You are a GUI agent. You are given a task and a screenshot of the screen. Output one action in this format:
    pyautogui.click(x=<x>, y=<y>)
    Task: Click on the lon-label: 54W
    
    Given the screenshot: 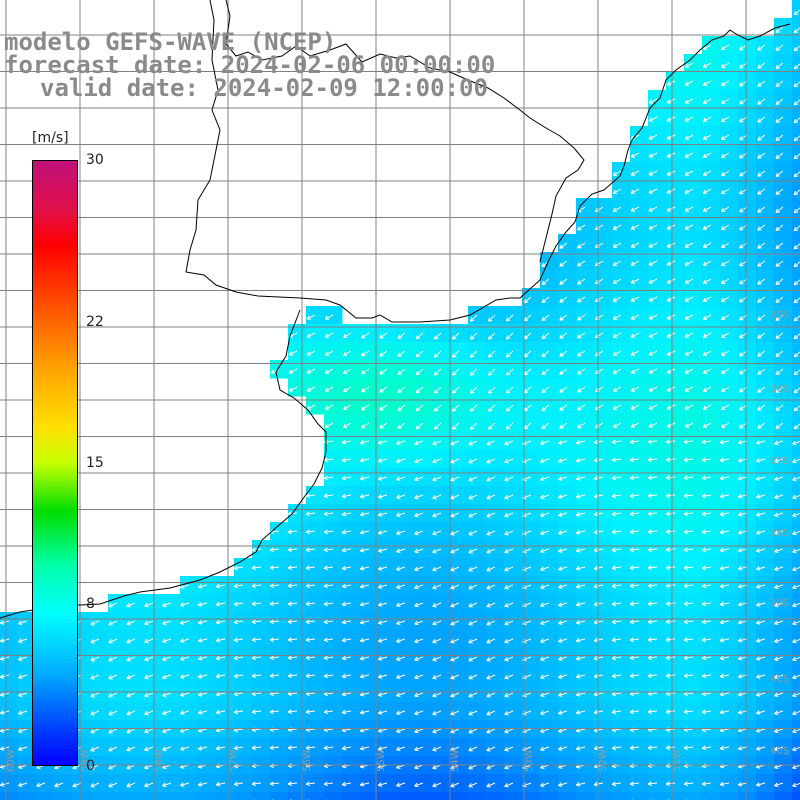 What is the action you would take?
    pyautogui.click(x=455, y=760)
    